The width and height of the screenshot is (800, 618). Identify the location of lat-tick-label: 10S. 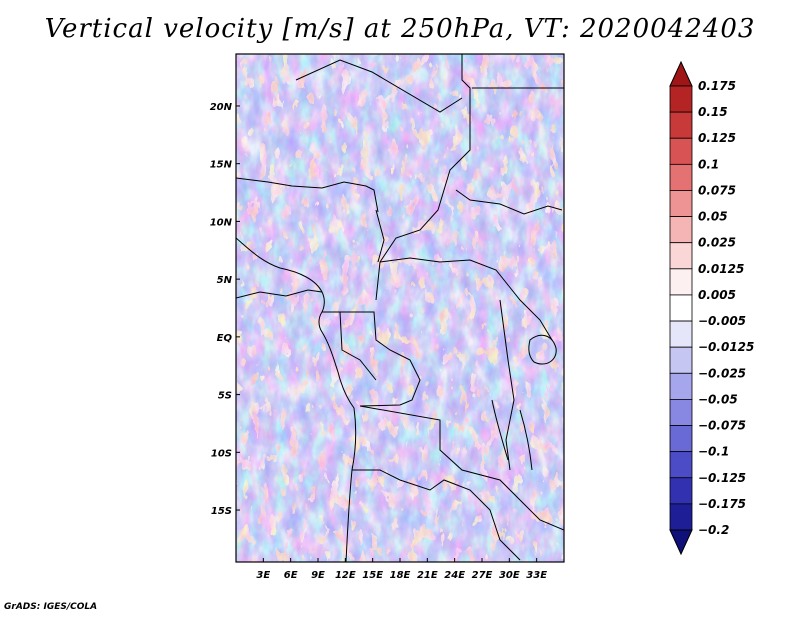
(221, 453).